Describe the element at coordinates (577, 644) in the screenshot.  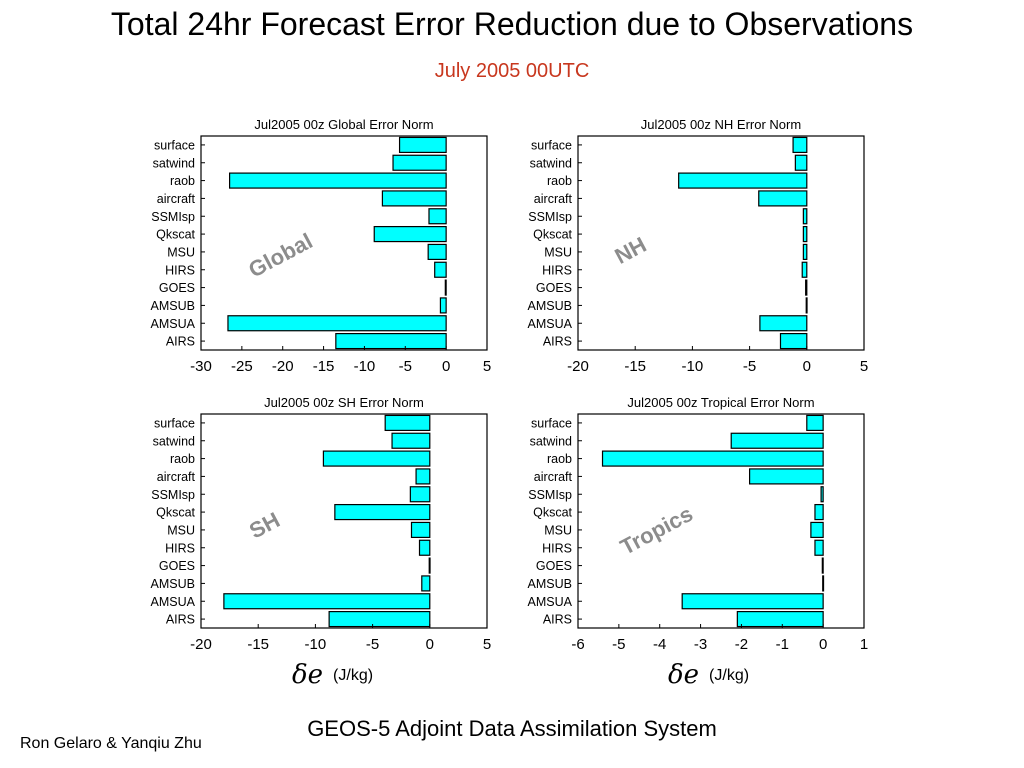
I see `x-tick-label: -6` at that location.